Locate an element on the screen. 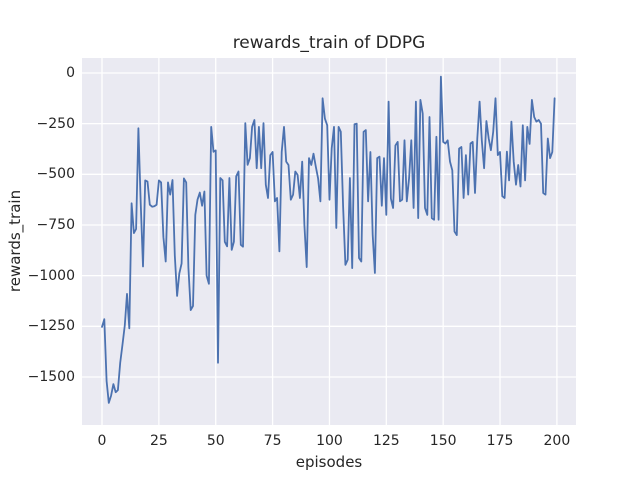 Image resolution: width=640 pixels, height=480 pixels. y-tick-label: −1000 is located at coordinates (51, 275).